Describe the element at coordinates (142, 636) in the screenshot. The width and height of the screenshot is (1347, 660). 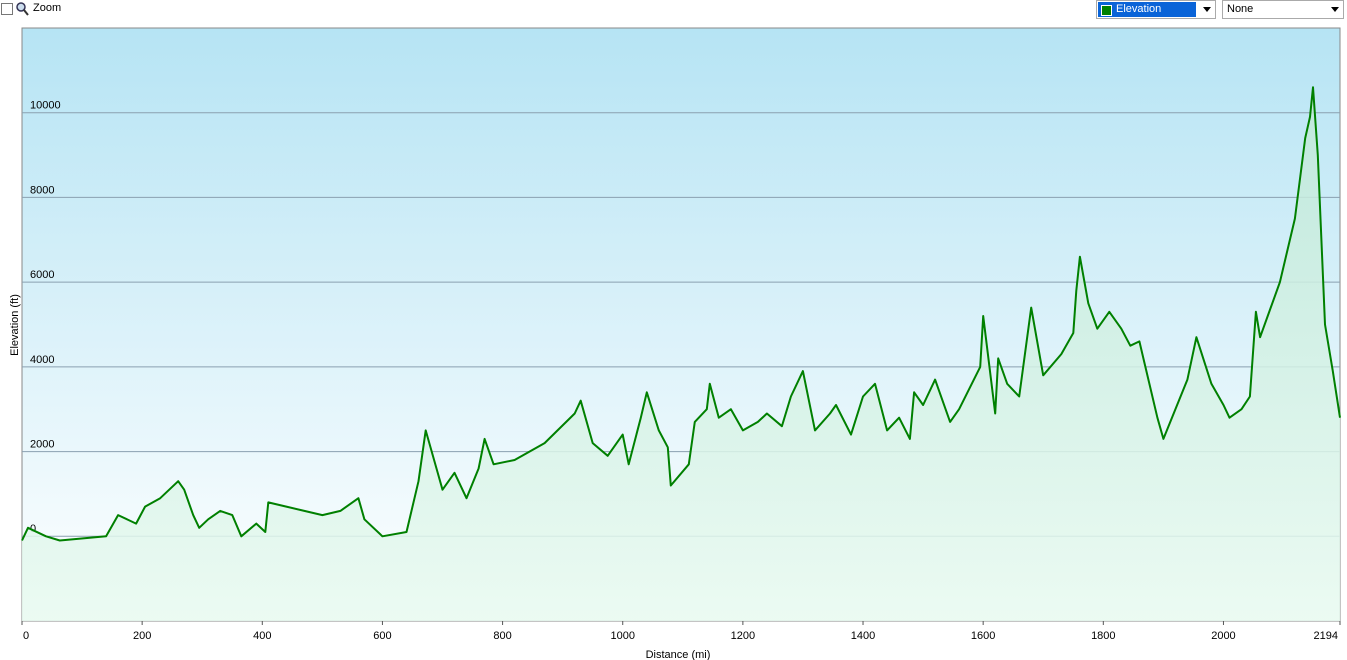
I see `x-tick-label: 200` at that location.